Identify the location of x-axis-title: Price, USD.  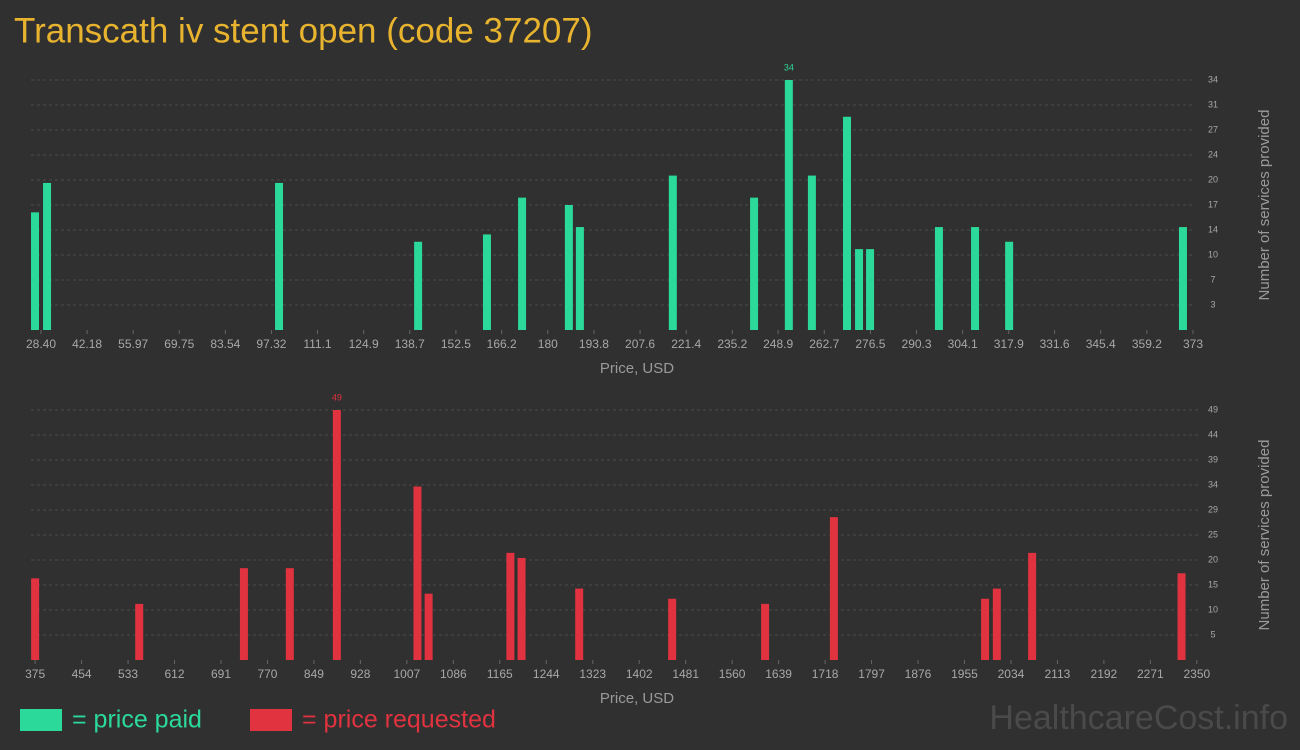
(637, 368).